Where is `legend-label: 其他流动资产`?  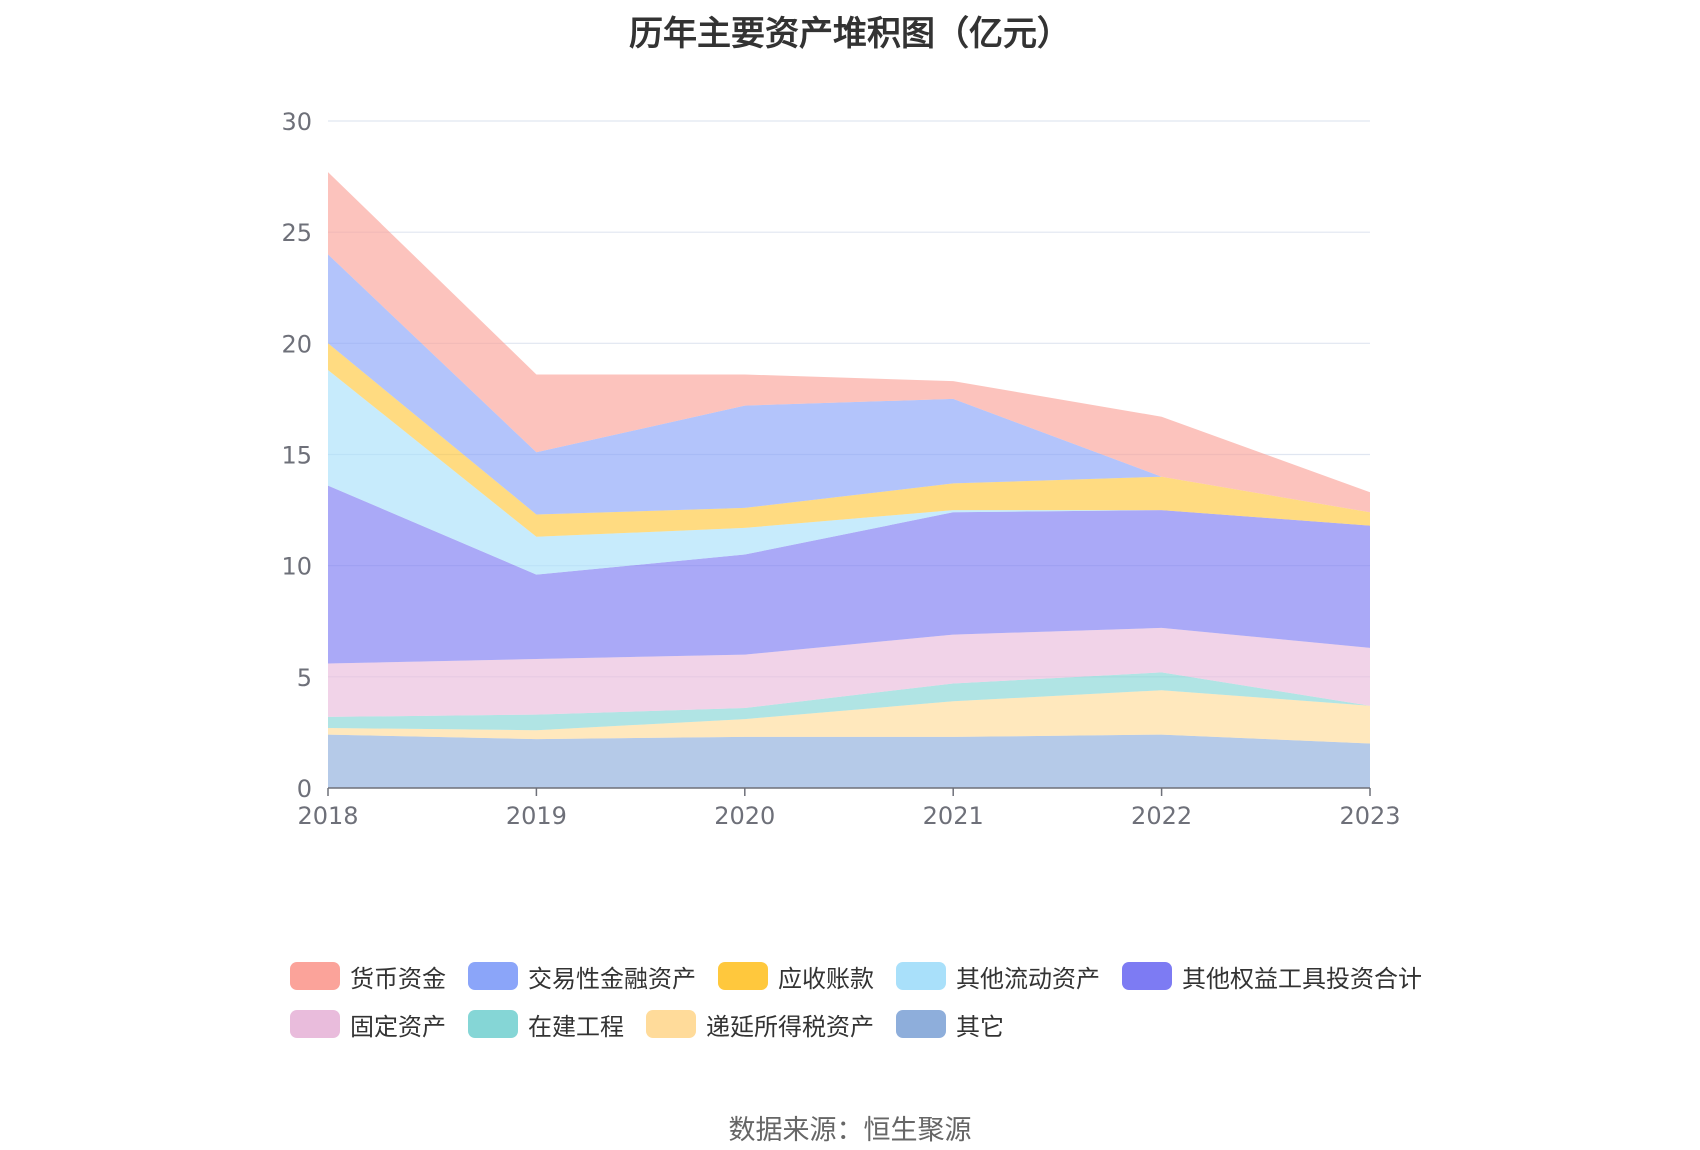 legend-label: 其他流动资产 is located at coordinates (1028, 978).